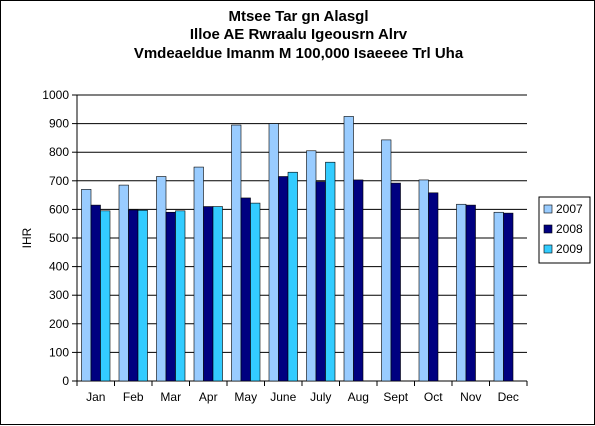  What do you see at coordinates (386, 260) in the screenshot?
I see `bar-2007-Sept` at bounding box center [386, 260].